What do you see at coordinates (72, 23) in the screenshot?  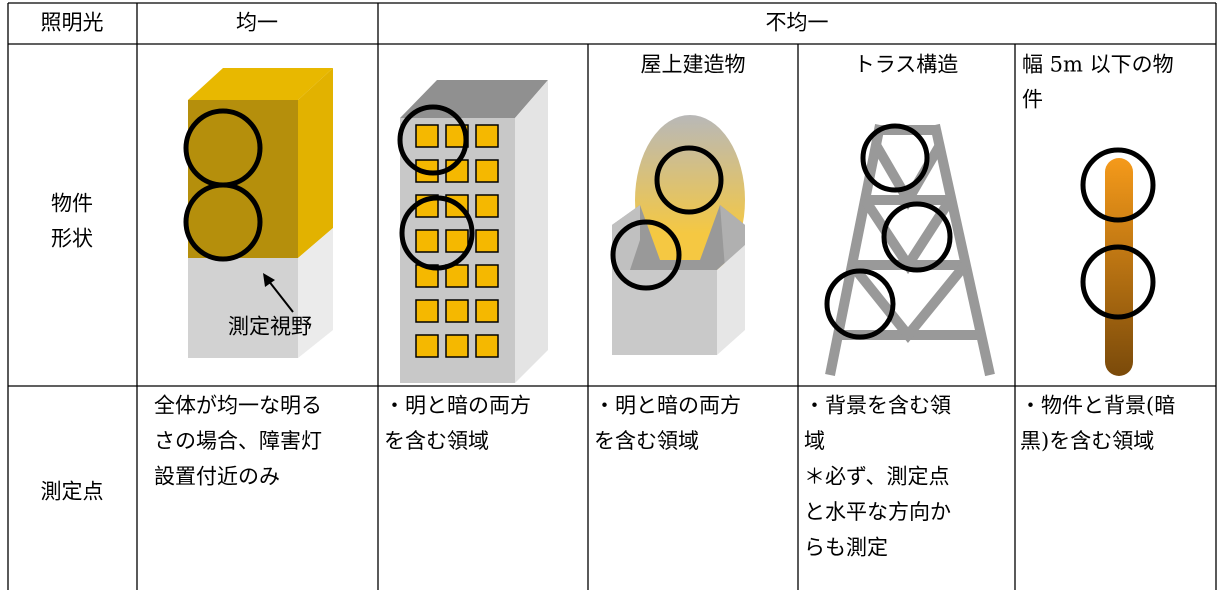 I see `header-cell: 照明光` at bounding box center [72, 23].